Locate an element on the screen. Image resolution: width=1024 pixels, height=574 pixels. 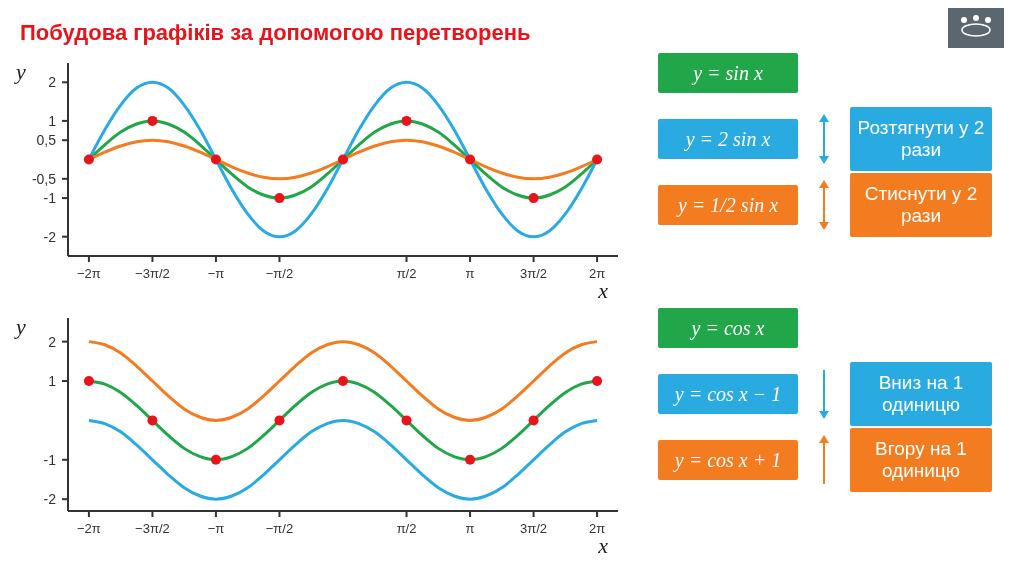
text: y = cos x is located at coordinates (728, 328).